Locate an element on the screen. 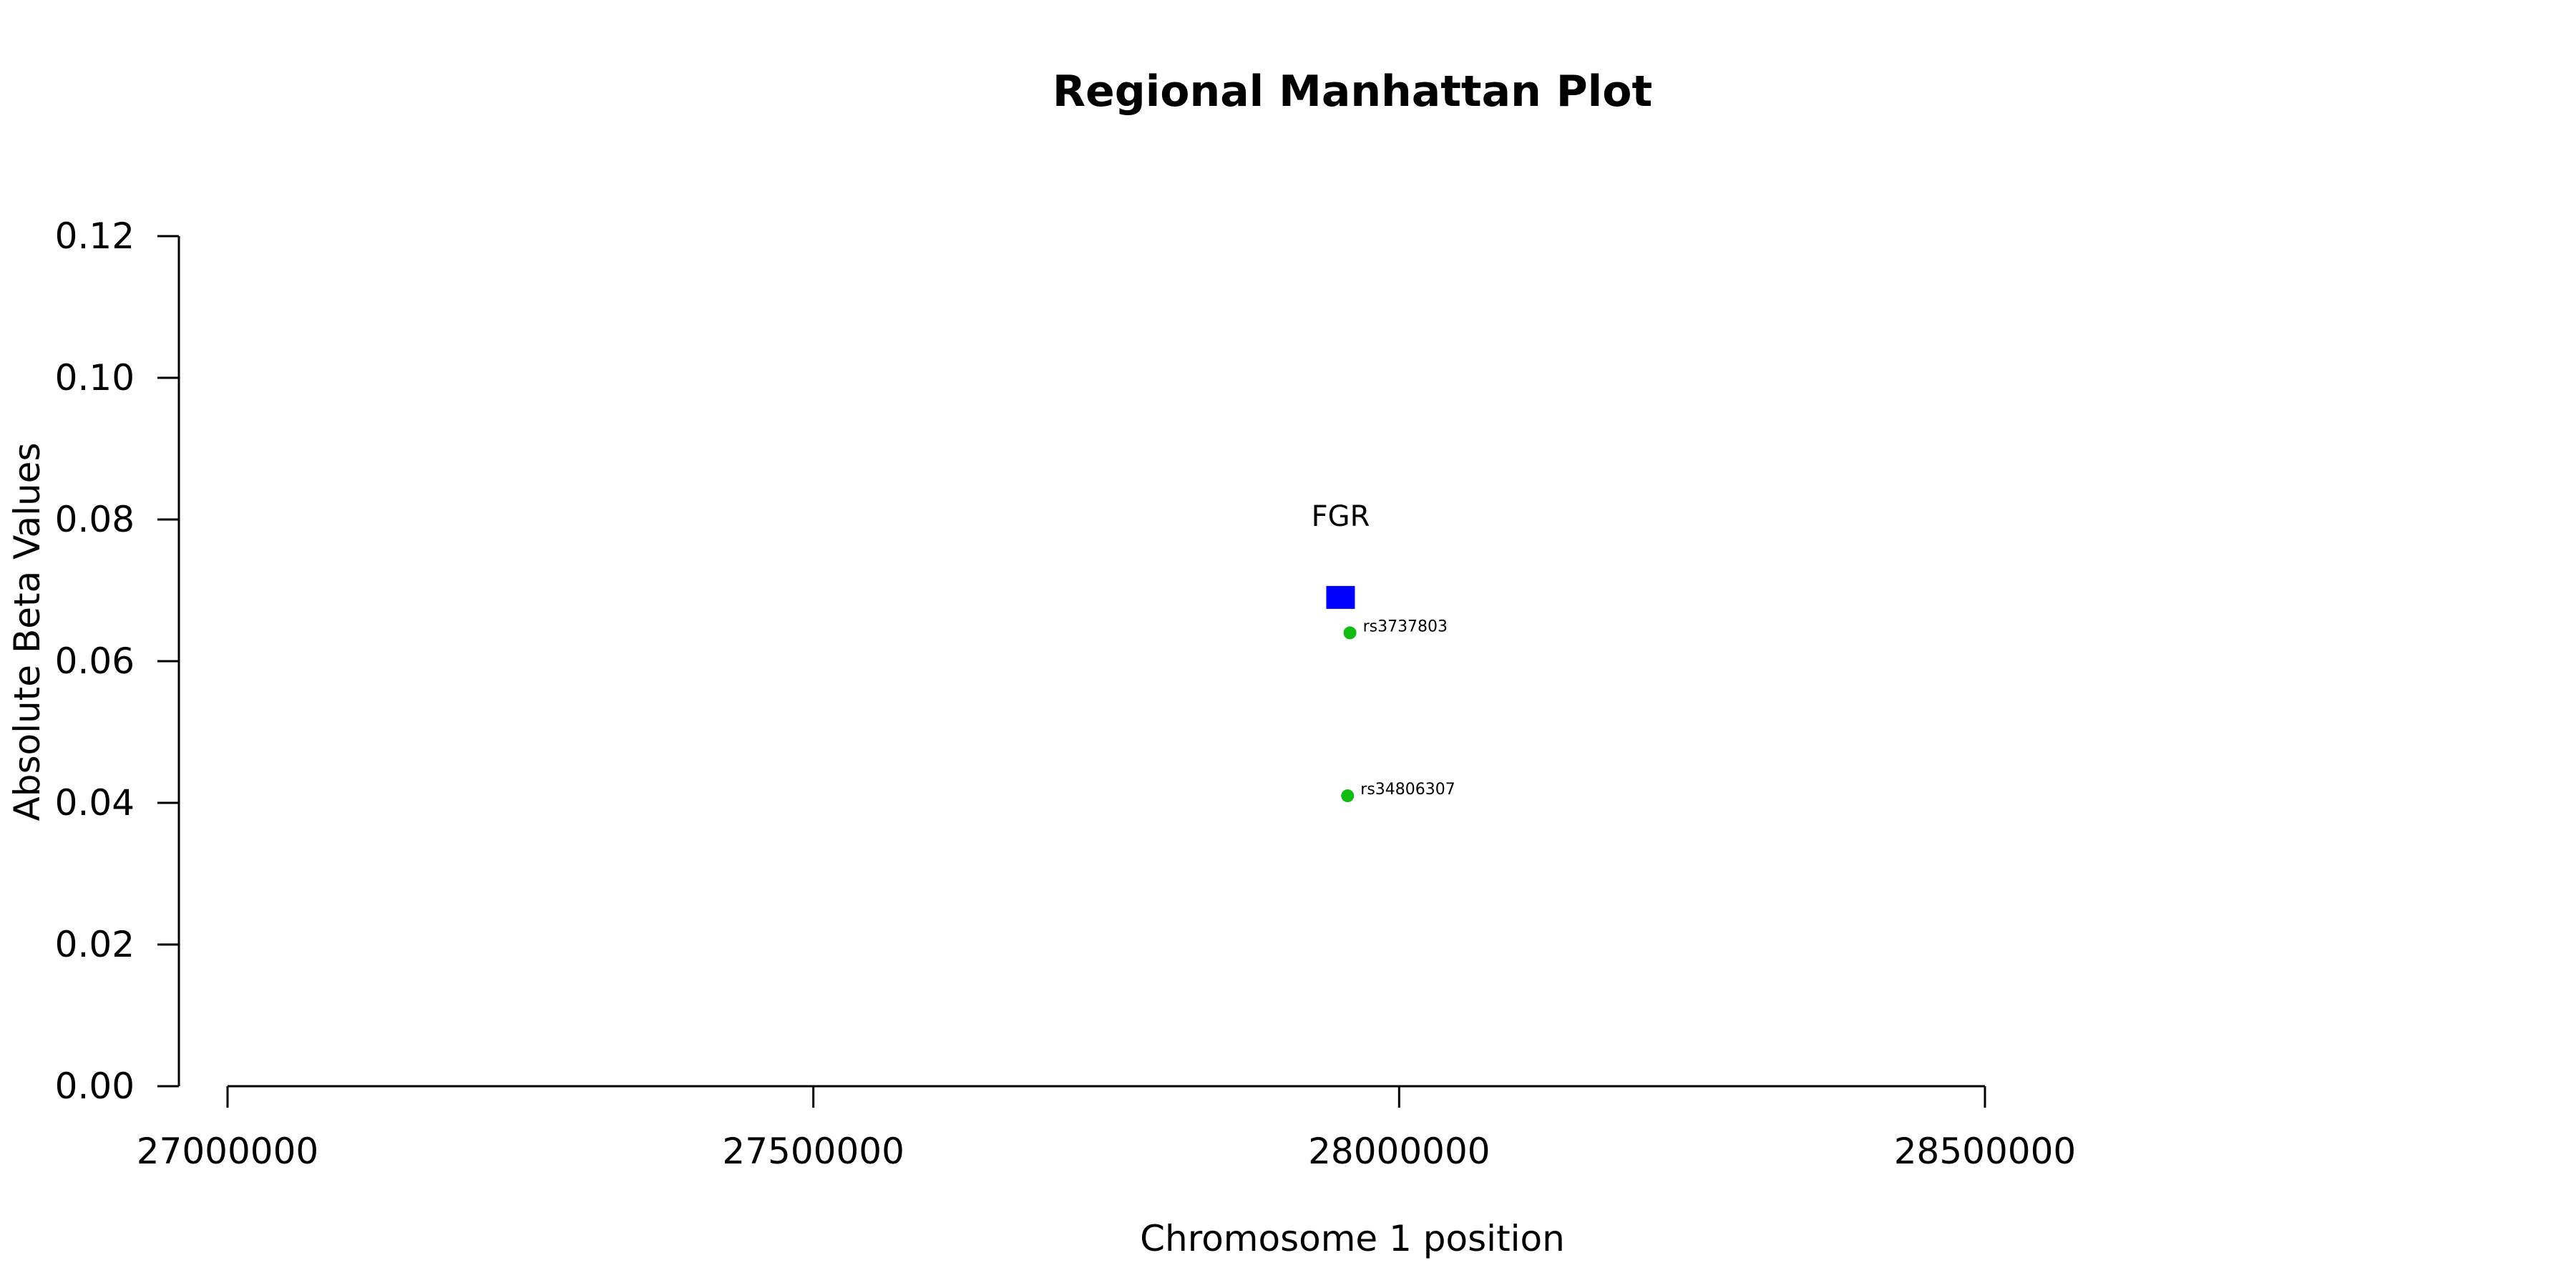  y-tick-label: 0.10 is located at coordinates (95, 378).